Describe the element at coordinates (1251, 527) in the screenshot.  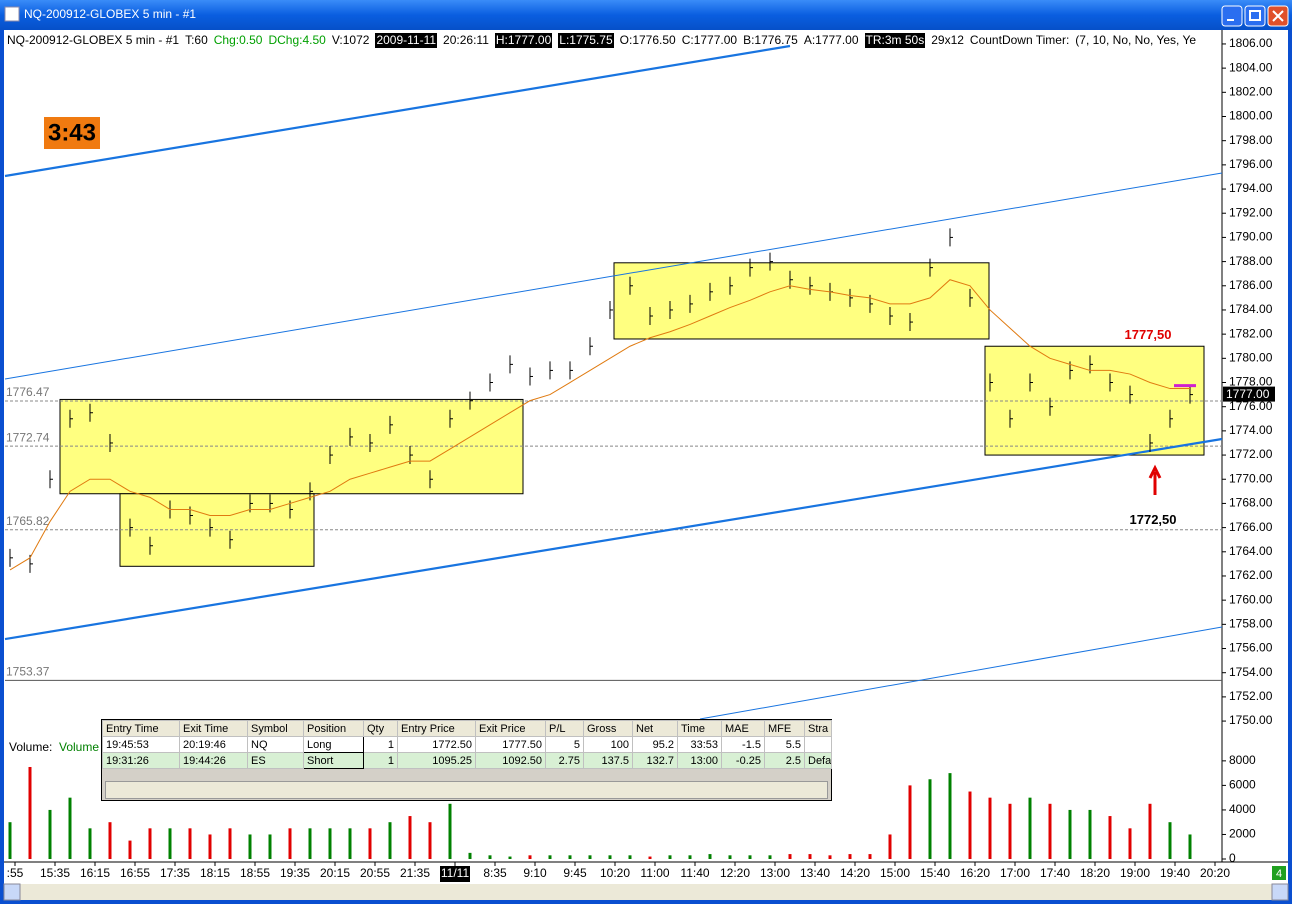
I see `y-tick-label: 1766.00` at that location.